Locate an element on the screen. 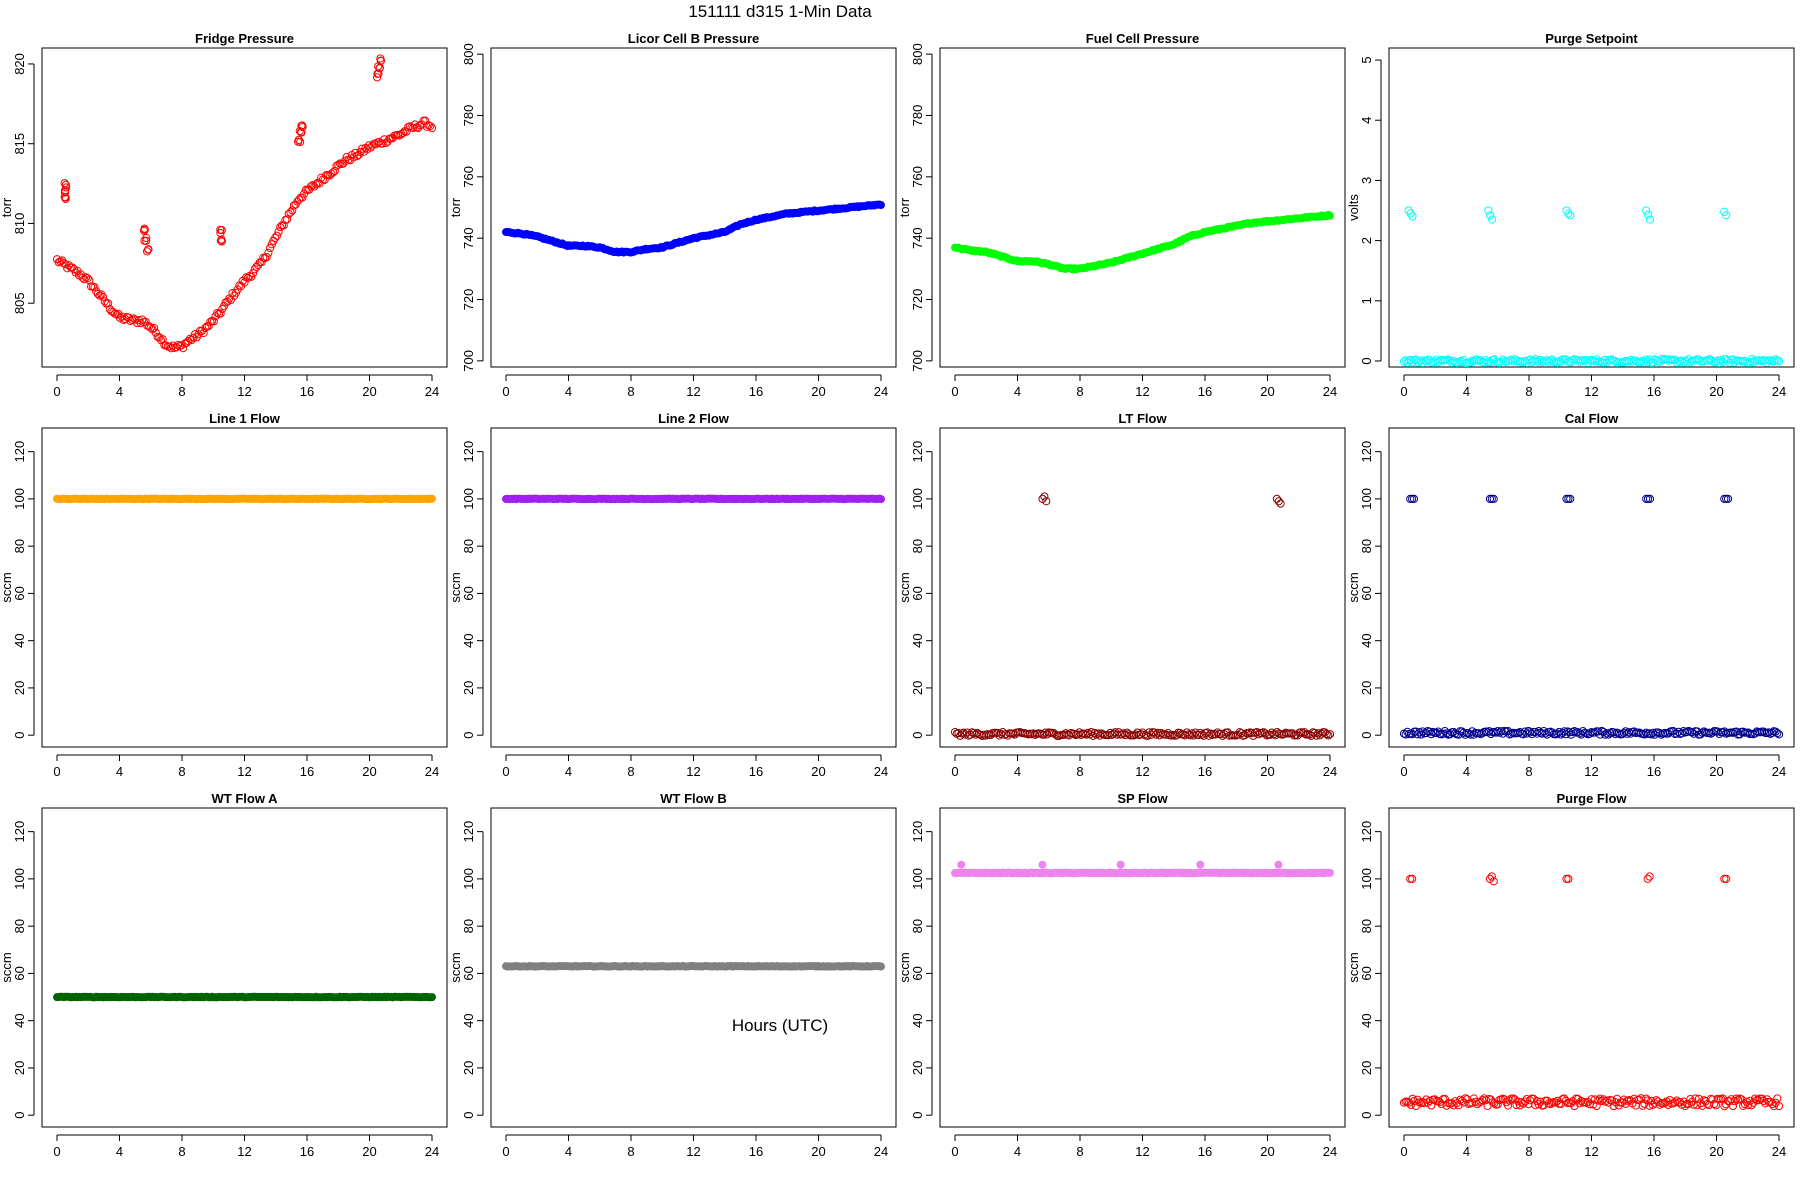 This screenshot has height=1200, width=1800. panel-title: Purge Flow is located at coordinates (1591, 798).